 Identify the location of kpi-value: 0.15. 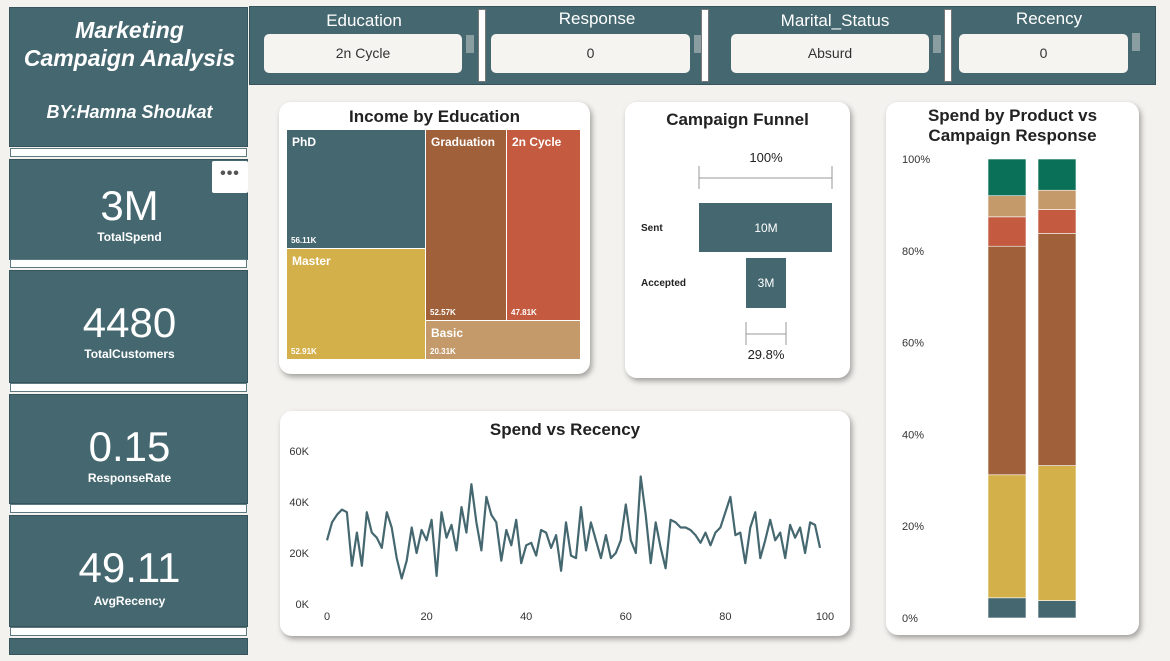
(129, 446).